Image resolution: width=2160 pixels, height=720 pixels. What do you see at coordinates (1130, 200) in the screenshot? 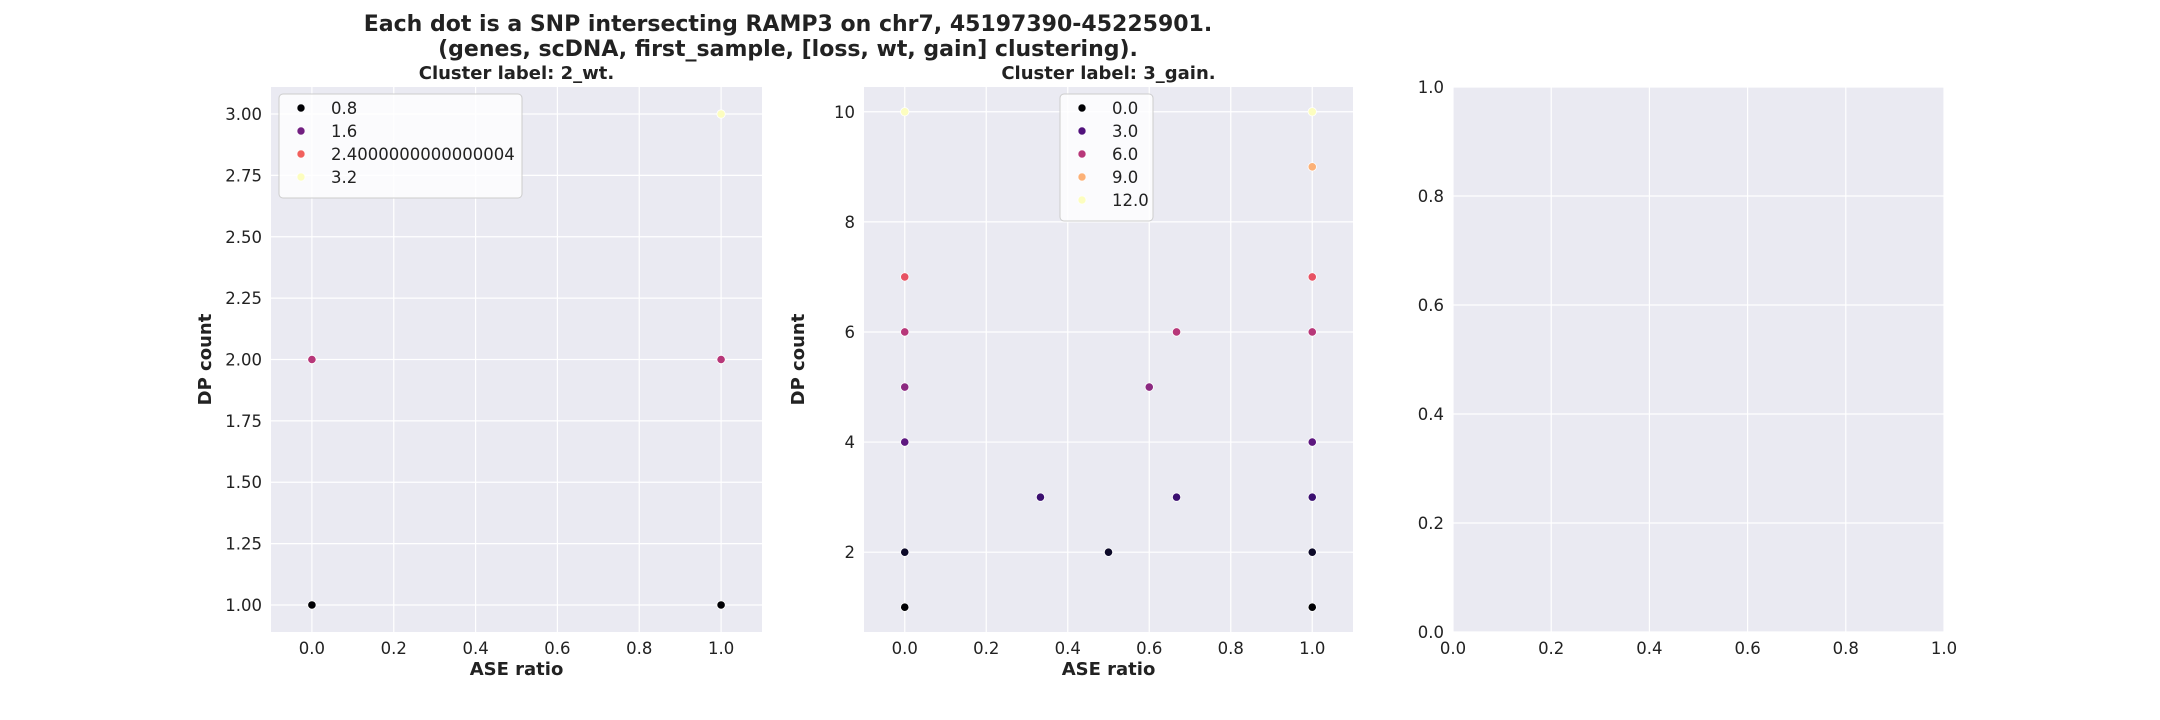
I see `legend-label: 12.0` at bounding box center [1130, 200].